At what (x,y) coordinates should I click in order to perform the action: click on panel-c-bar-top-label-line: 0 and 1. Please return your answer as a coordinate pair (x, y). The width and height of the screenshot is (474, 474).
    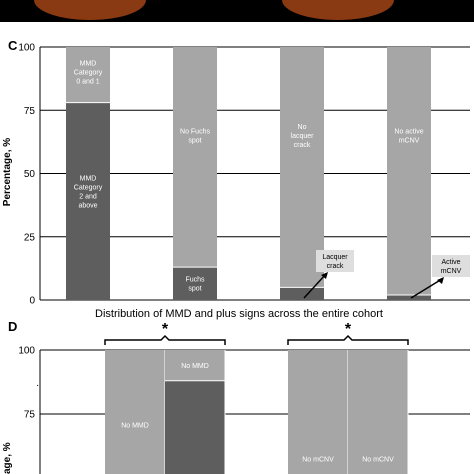
    Looking at the image, I should click on (87, 82).